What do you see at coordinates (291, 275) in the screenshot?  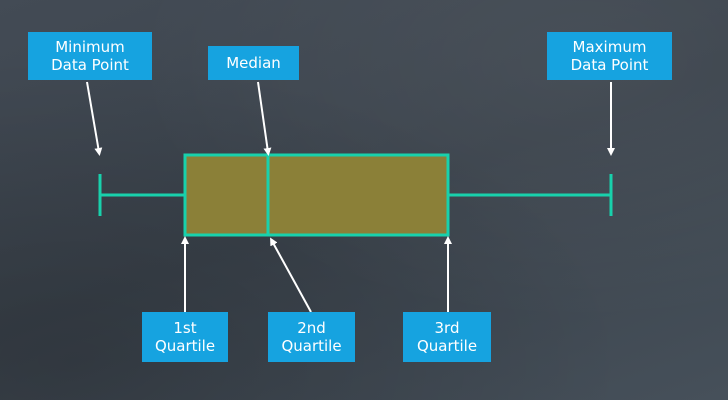 I see `arrow-q2` at bounding box center [291, 275].